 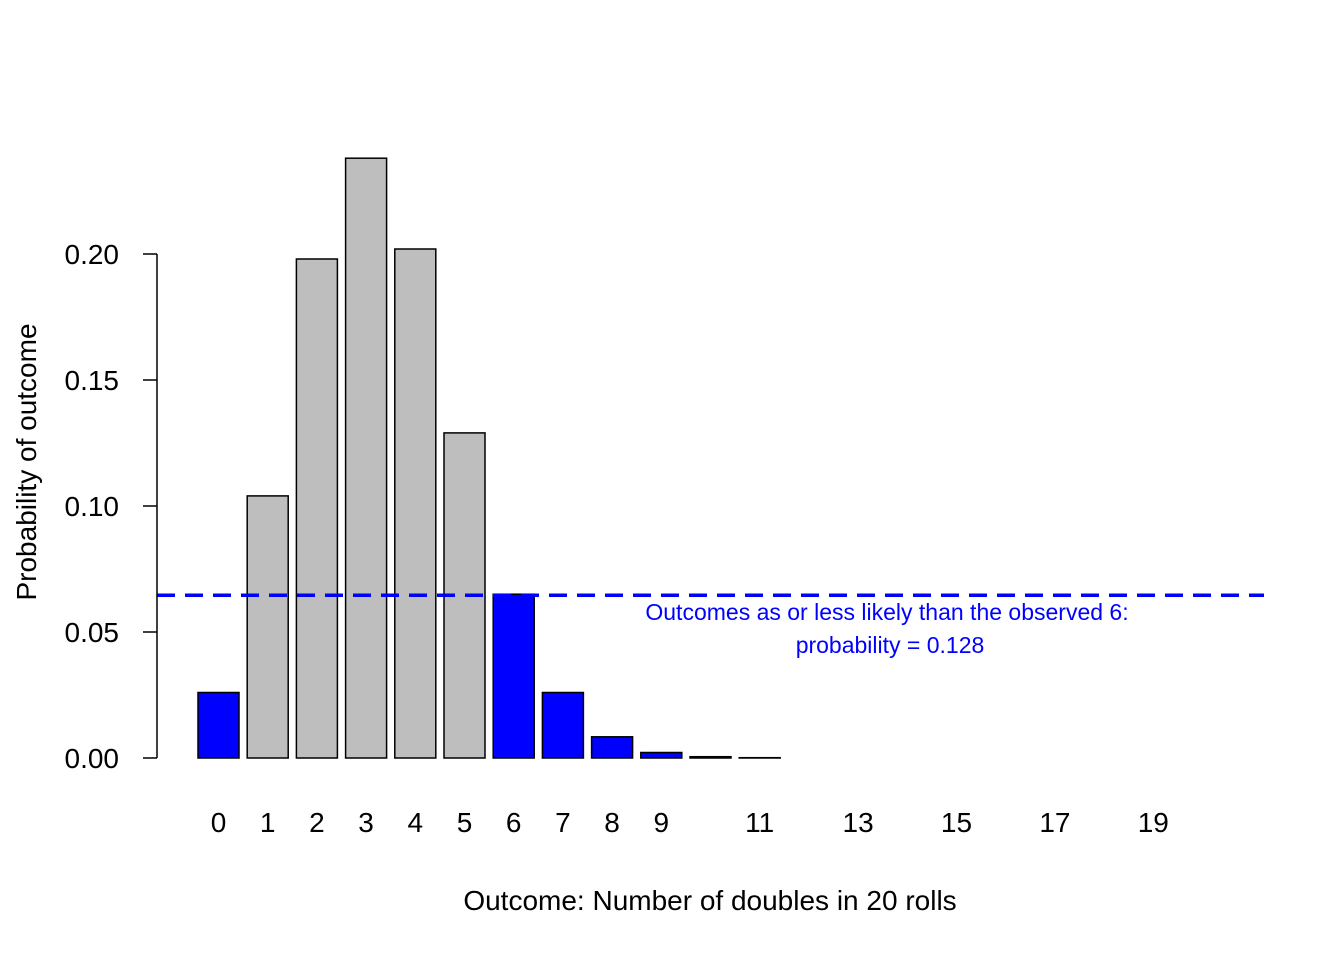 What do you see at coordinates (92, 632) in the screenshot?
I see `y-tick-label: 0.05` at bounding box center [92, 632].